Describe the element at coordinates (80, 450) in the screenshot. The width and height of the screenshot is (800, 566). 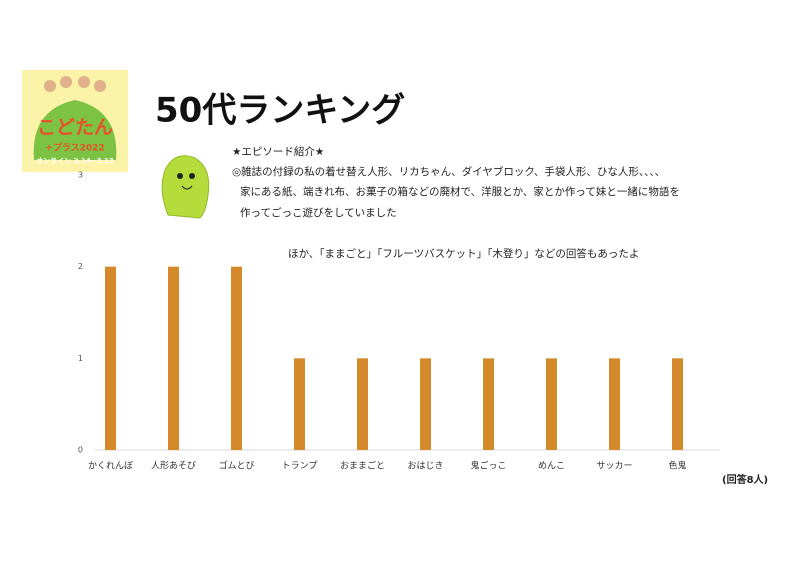
I see `y-tick-label: 0` at that location.